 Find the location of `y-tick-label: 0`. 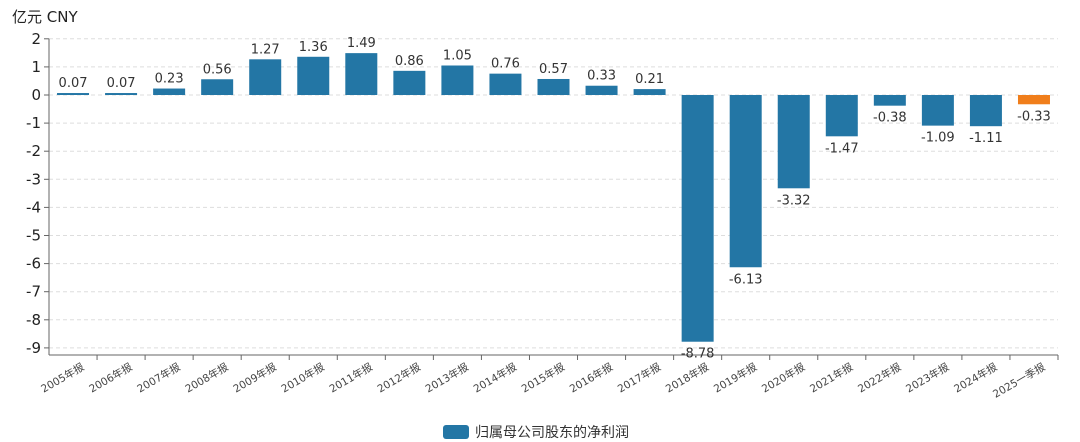

y-tick-label: 0 is located at coordinates (36, 95).